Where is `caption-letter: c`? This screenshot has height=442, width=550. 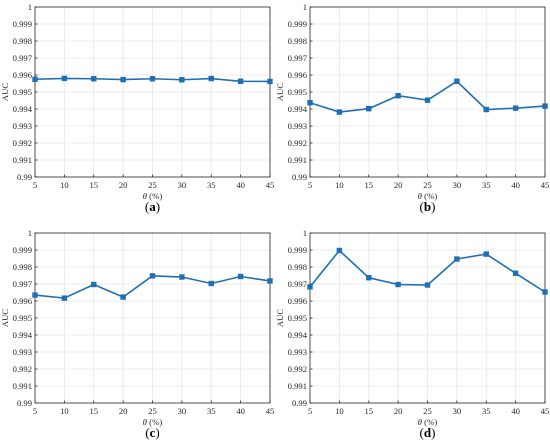 caption-letter: c is located at coordinates (153, 432).